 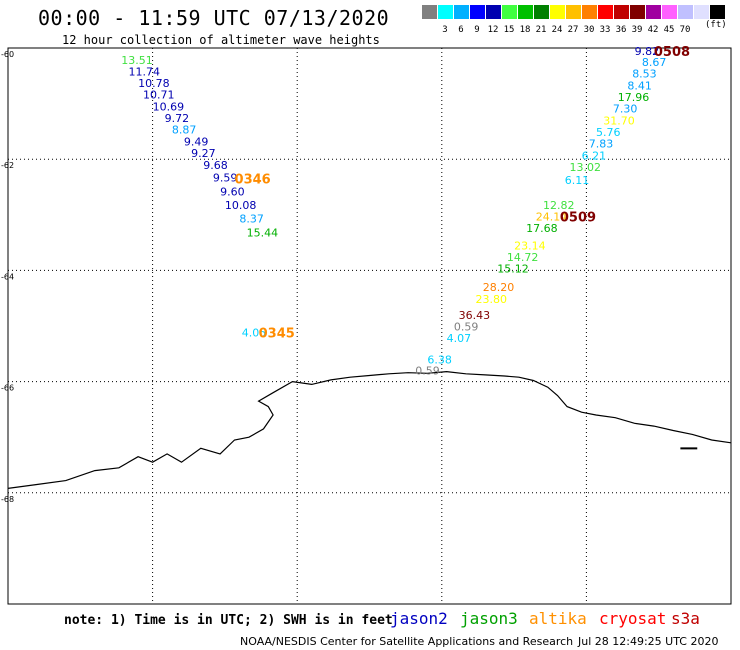 I want to click on coastline-east, so click(x=512, y=407).